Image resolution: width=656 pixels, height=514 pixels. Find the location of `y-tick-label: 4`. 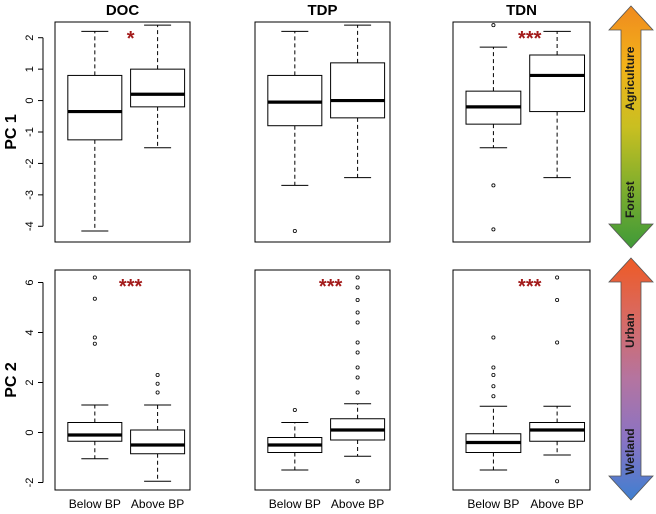

y-tick-label: 4 is located at coordinates (30, 332).